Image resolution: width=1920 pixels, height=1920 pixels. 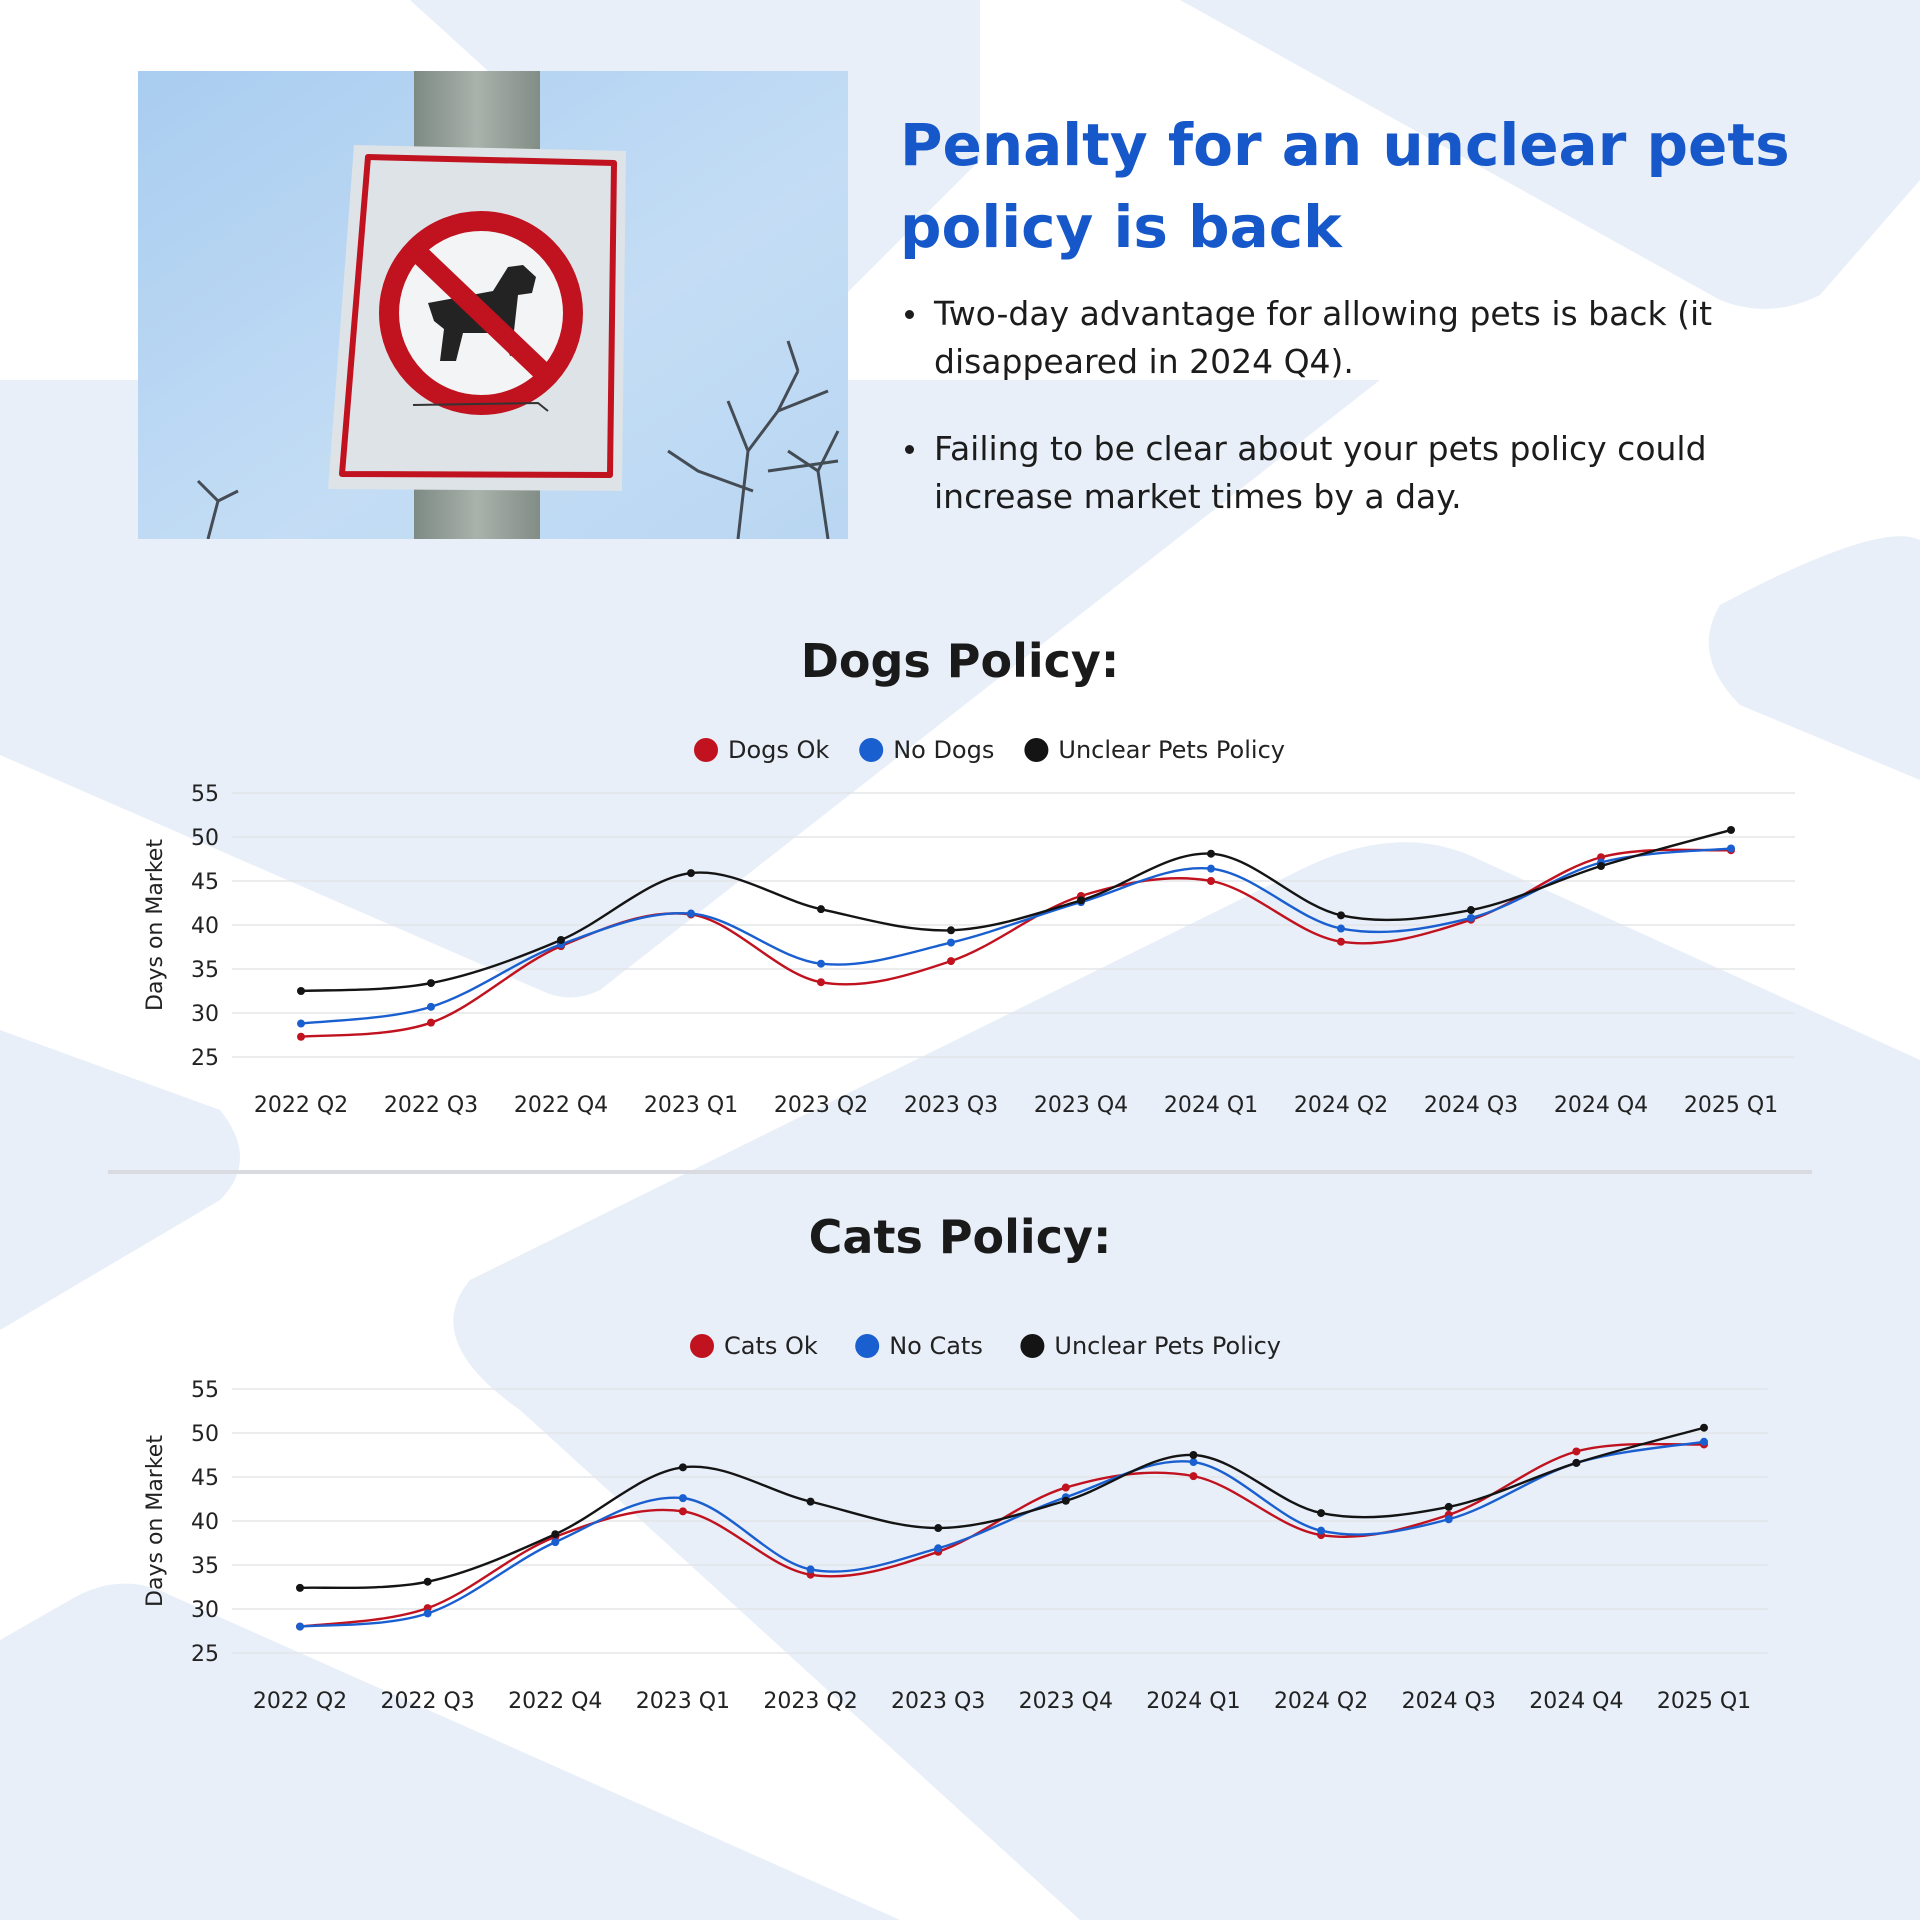 I want to click on x-tick-label: 2024 Q1, so click(x=1193, y=1701).